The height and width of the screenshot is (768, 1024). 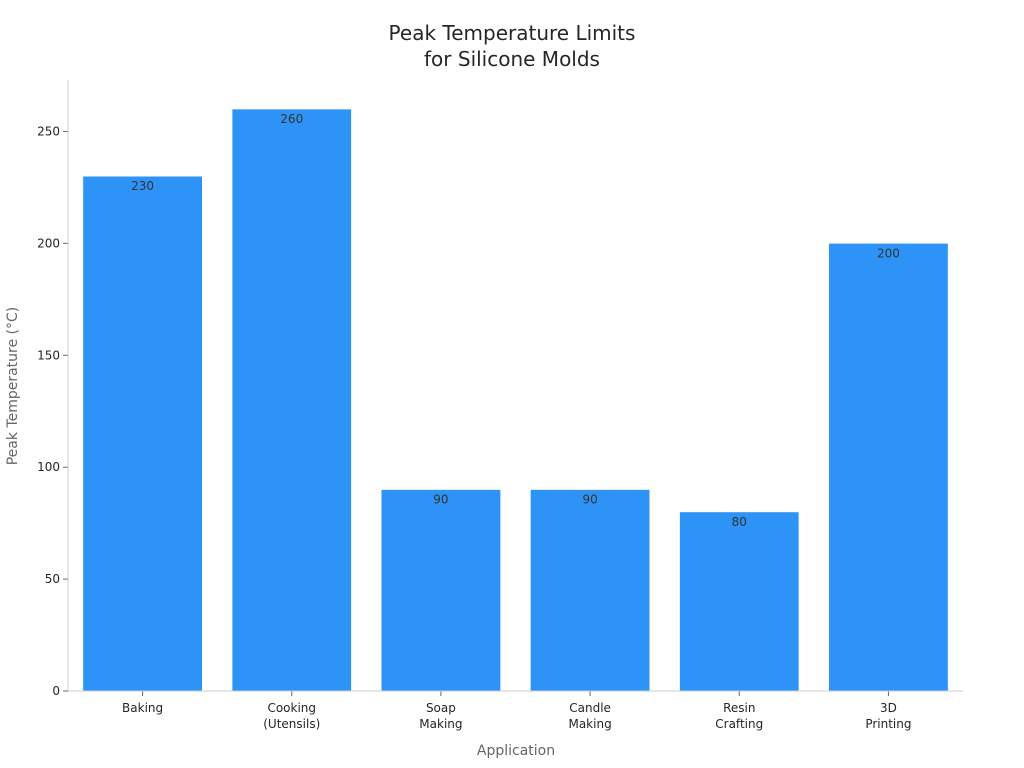 I want to click on x-tick-label: Baking, so click(x=142, y=708).